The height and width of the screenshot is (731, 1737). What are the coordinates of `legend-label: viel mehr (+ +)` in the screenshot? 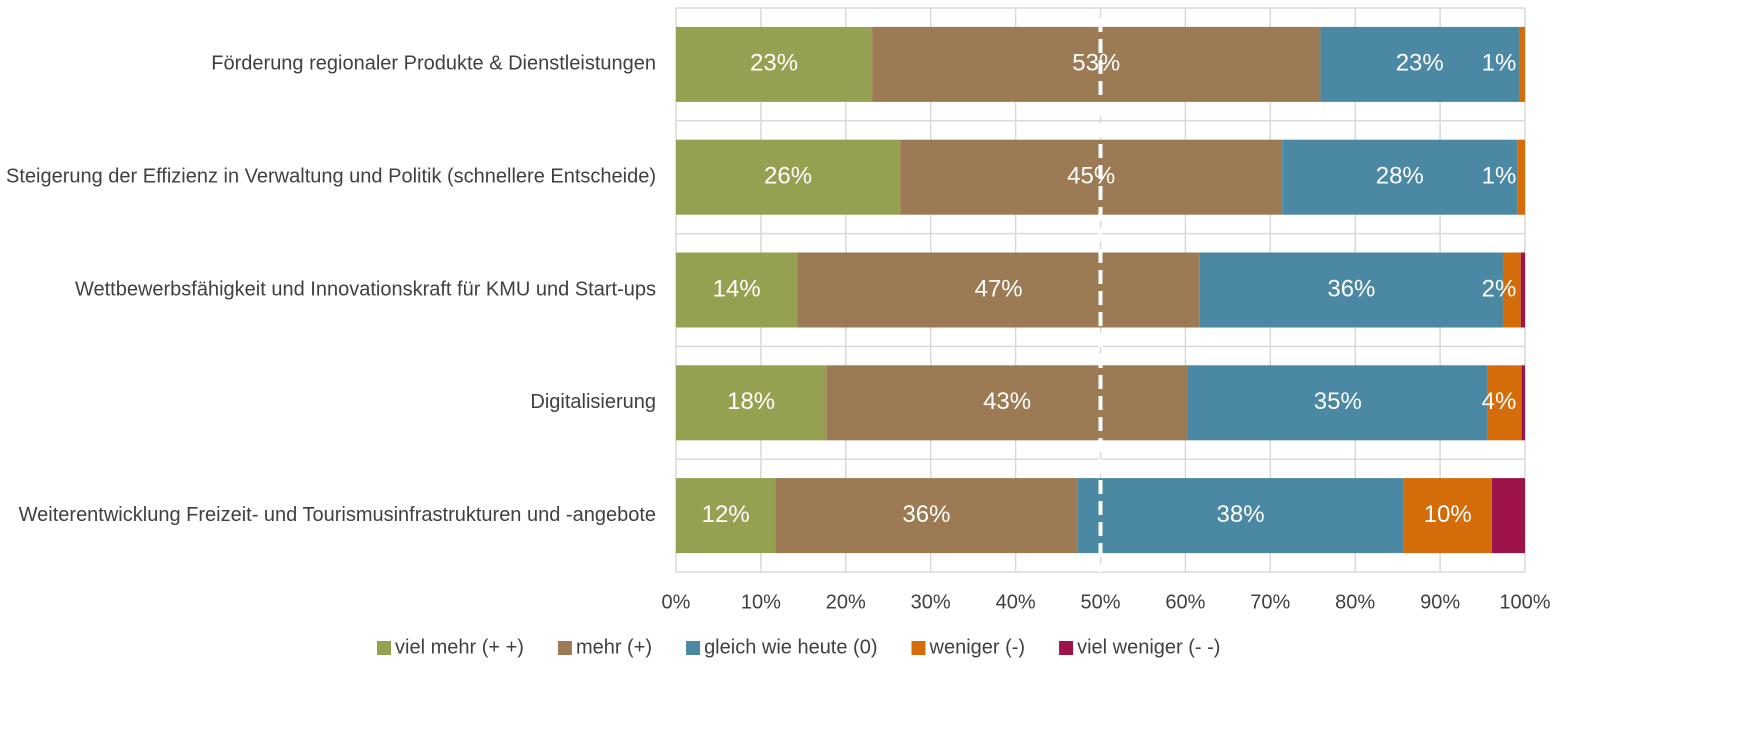 It's located at (459, 647).